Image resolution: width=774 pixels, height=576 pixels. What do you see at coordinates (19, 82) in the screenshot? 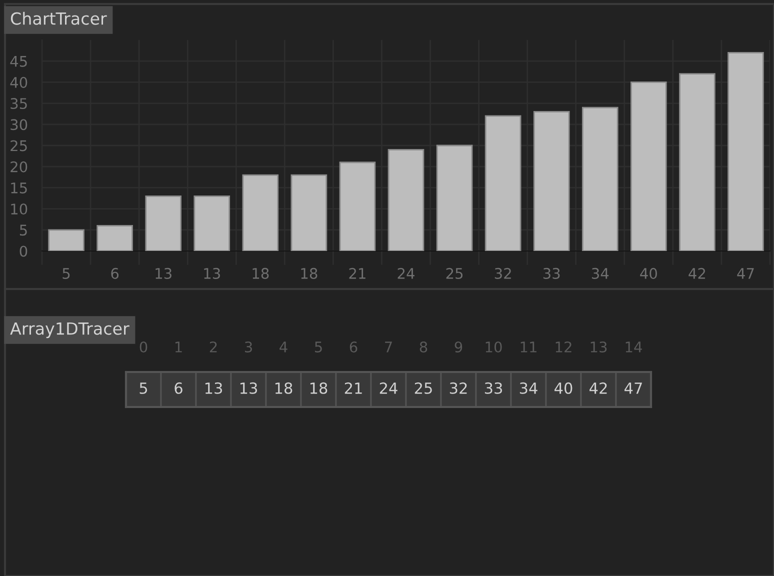
I see `y-tick-label: 40` at bounding box center [19, 82].